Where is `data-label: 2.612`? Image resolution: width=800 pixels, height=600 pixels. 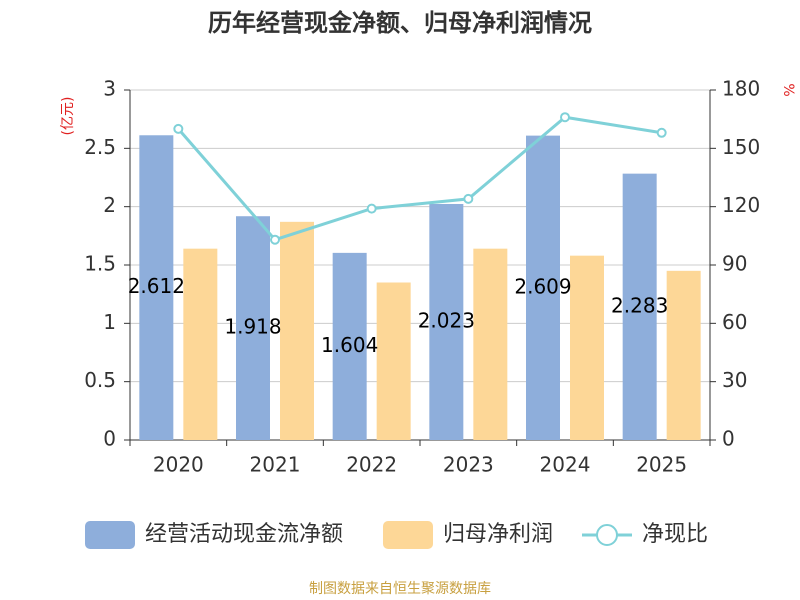
data-label: 2.612 is located at coordinates (156, 286).